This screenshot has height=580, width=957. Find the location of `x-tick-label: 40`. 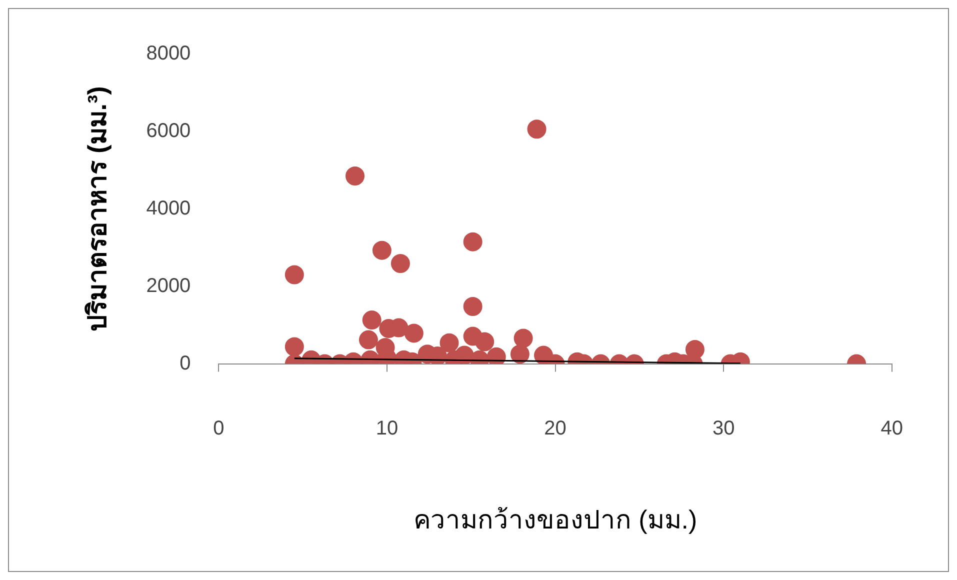

x-tick-label: 40 is located at coordinates (891, 428).